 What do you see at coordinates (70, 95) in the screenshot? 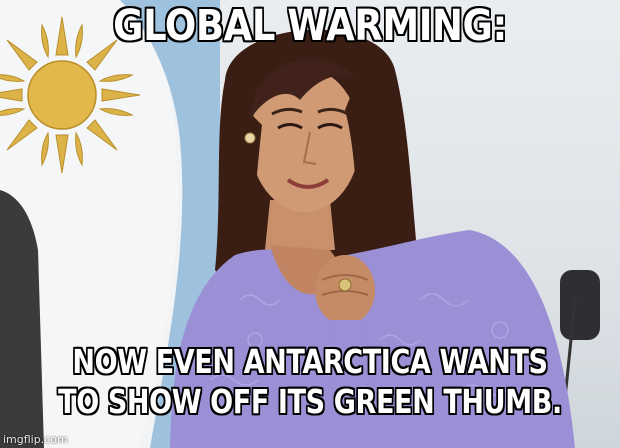
I see `sun-of-may-icon` at bounding box center [70, 95].